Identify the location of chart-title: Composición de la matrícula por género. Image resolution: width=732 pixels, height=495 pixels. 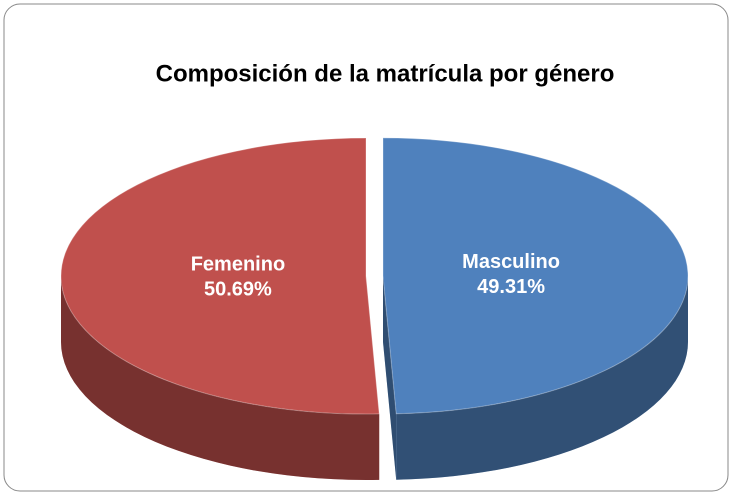
(385, 73).